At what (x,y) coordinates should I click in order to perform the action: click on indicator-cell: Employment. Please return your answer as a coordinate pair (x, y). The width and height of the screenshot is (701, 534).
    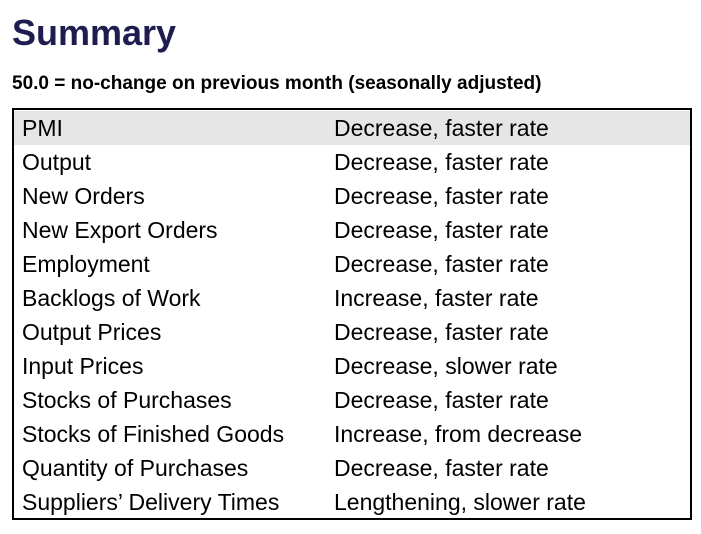
    Looking at the image, I should click on (86, 263).